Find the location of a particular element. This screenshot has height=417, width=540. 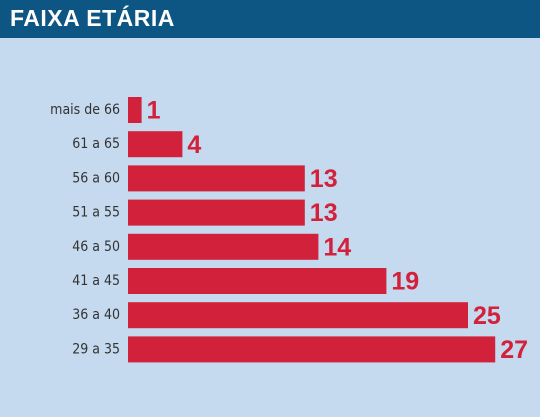

header-bar: FAIXA ETÁRIA is located at coordinates (270, 19).